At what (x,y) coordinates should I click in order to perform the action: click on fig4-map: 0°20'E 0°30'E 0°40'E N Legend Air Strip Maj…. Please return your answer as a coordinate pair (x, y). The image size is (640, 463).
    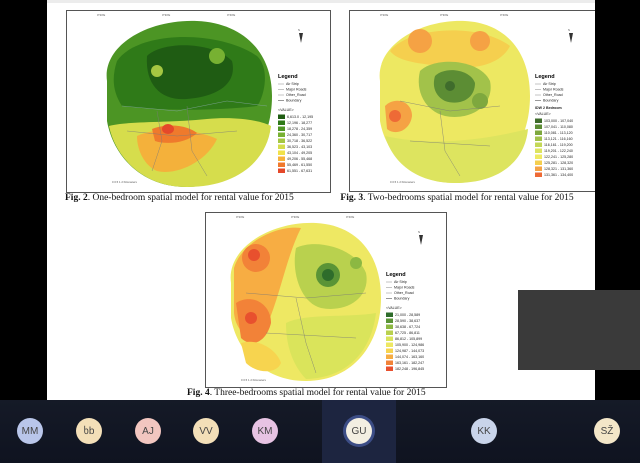
    Looking at the image, I should click on (326, 300).